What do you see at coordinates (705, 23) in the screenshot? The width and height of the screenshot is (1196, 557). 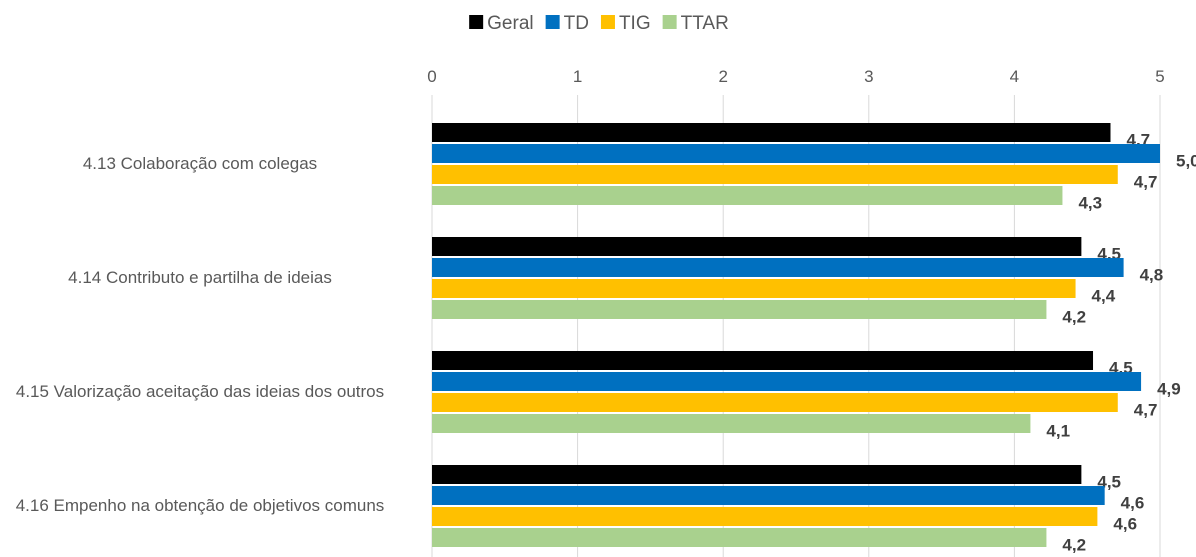 I see `legend-label: TTAR` at bounding box center [705, 23].